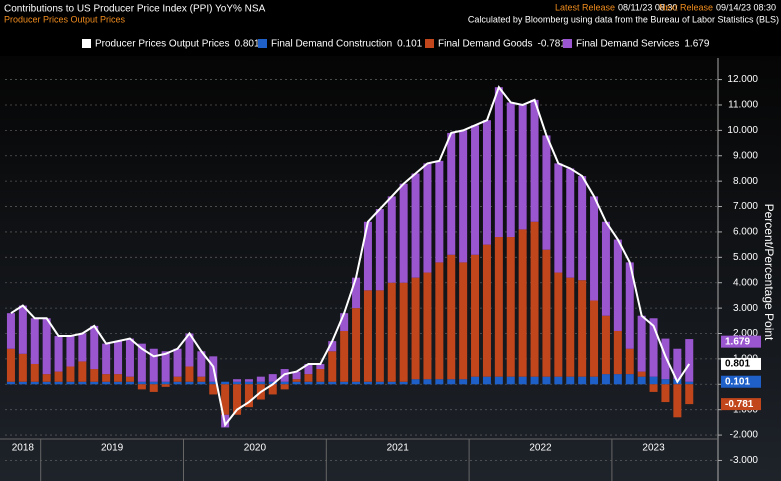 This screenshot has height=481, width=781. I want to click on legend-label: Final Demand Services, so click(627, 44).